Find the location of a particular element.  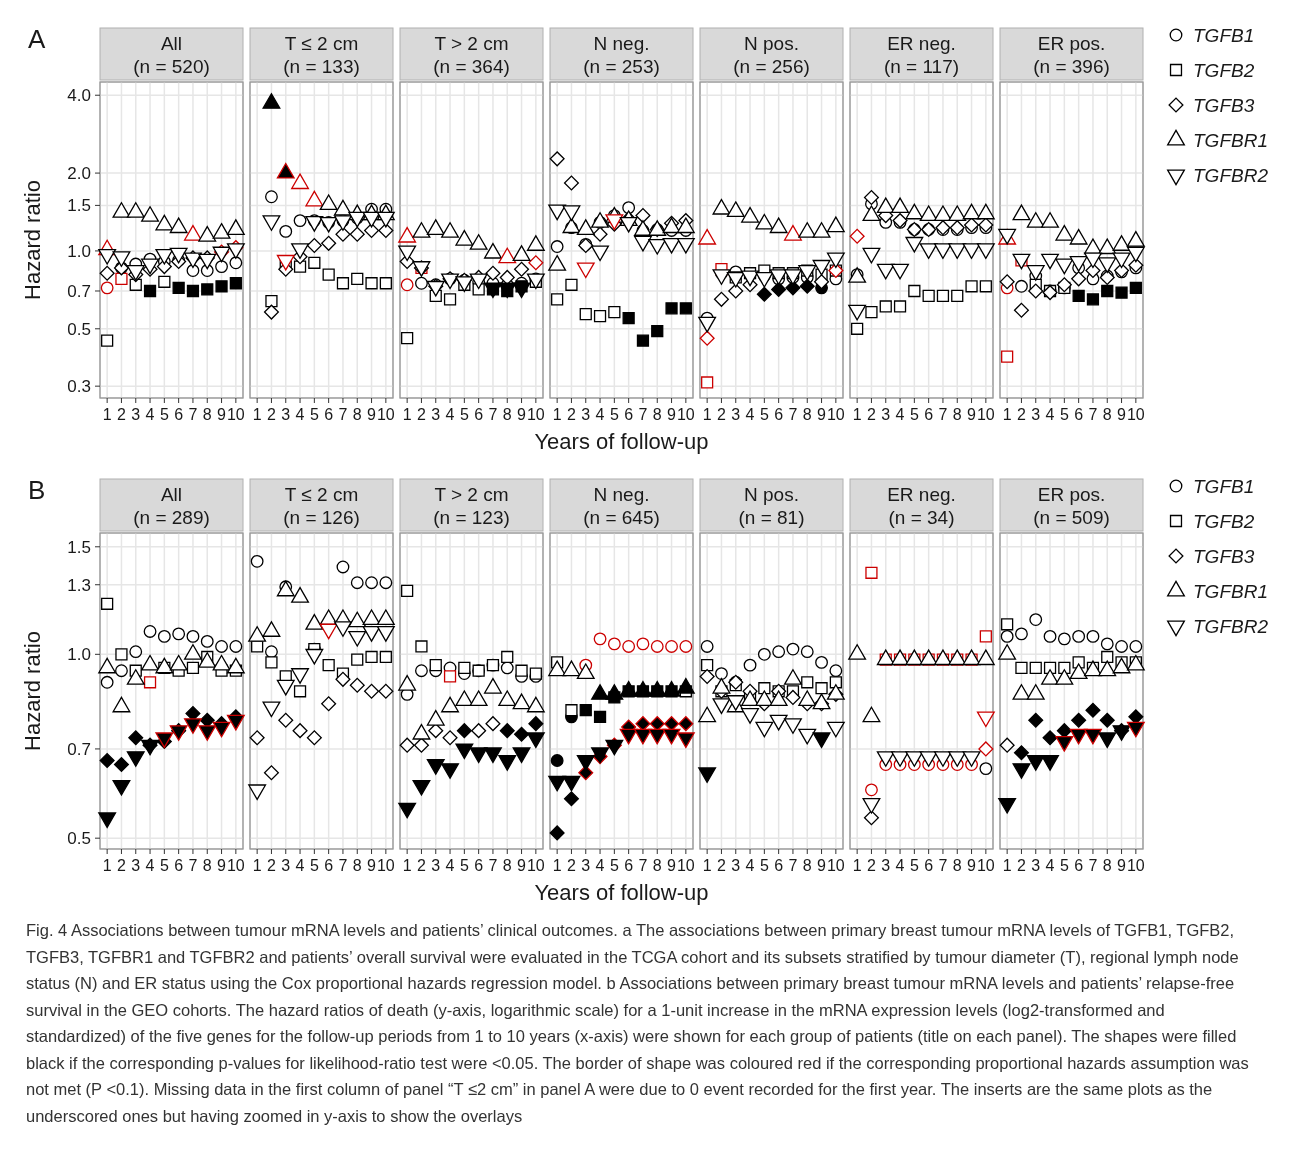

chart-title: ER pos. (n = 396) is located at coordinates (1071, 55).